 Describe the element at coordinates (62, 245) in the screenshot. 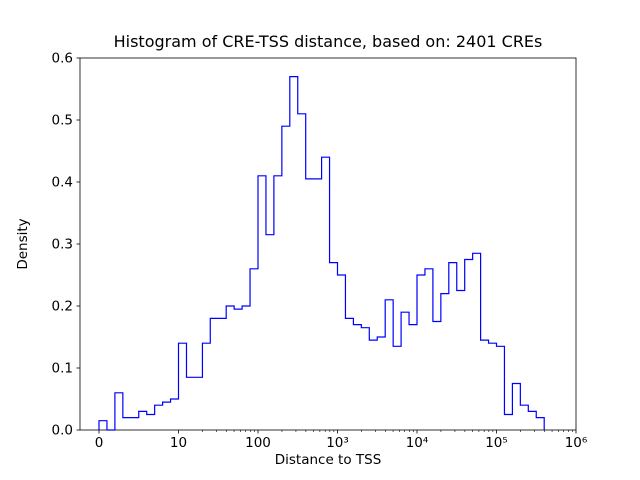

I see `y-tick-label: 0.3` at that location.